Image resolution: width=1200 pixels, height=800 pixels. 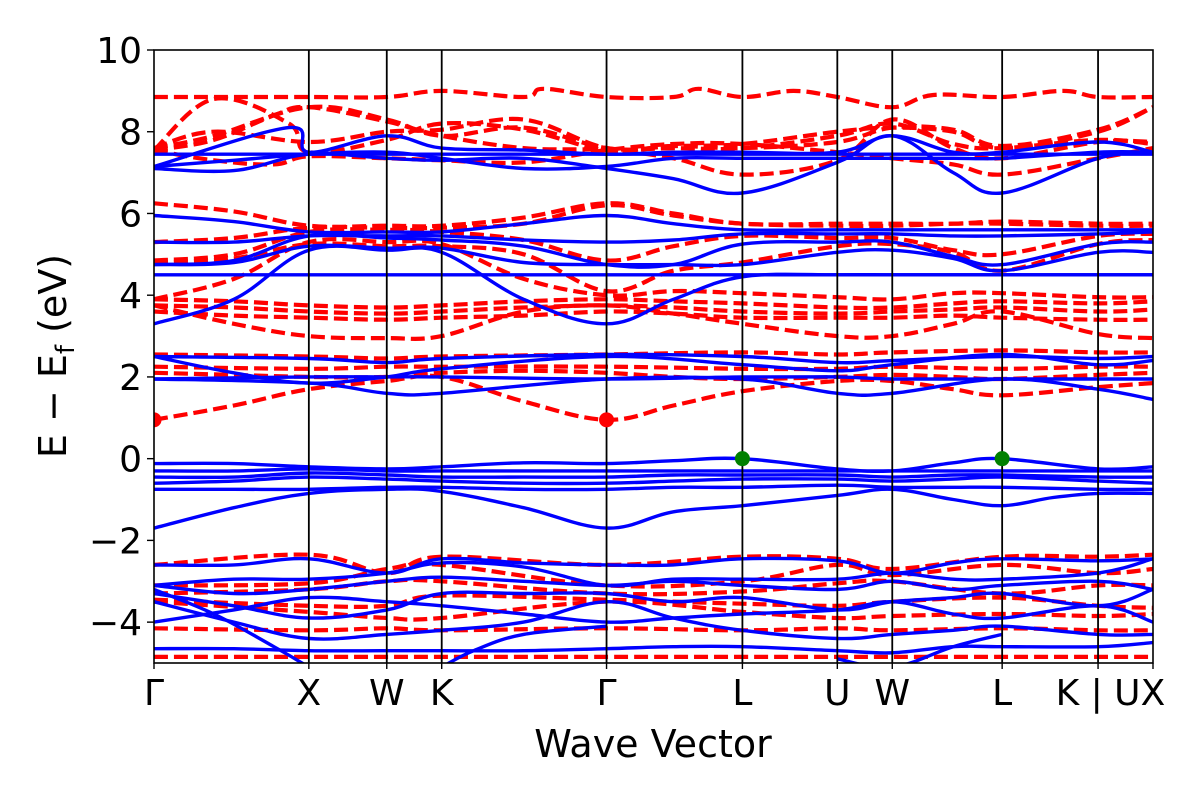 What do you see at coordinates (66, 349) in the screenshot?
I see `y-axis-title-subscript: f` at bounding box center [66, 349].